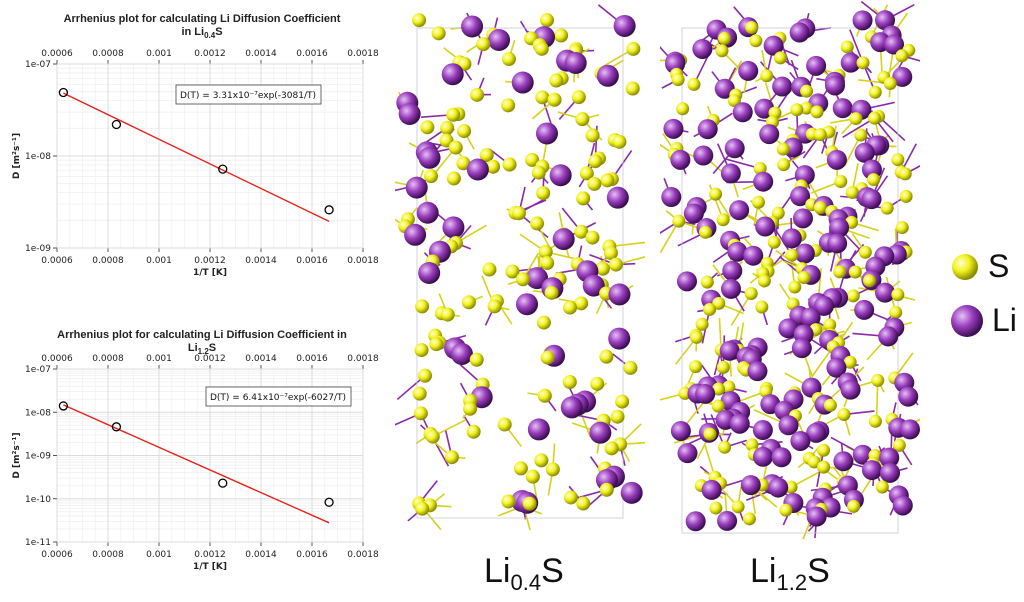 The width and height of the screenshot is (1024, 602). Describe the element at coordinates (108, 555) in the screenshot. I see `x-tick-label: 0.0008` at that location.